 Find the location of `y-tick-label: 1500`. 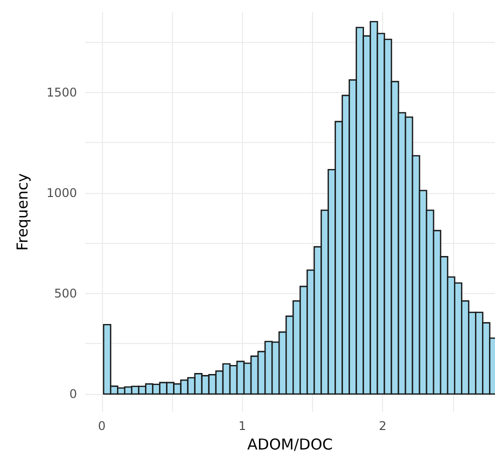

y-tick-label: 1500 is located at coordinates (61, 92).